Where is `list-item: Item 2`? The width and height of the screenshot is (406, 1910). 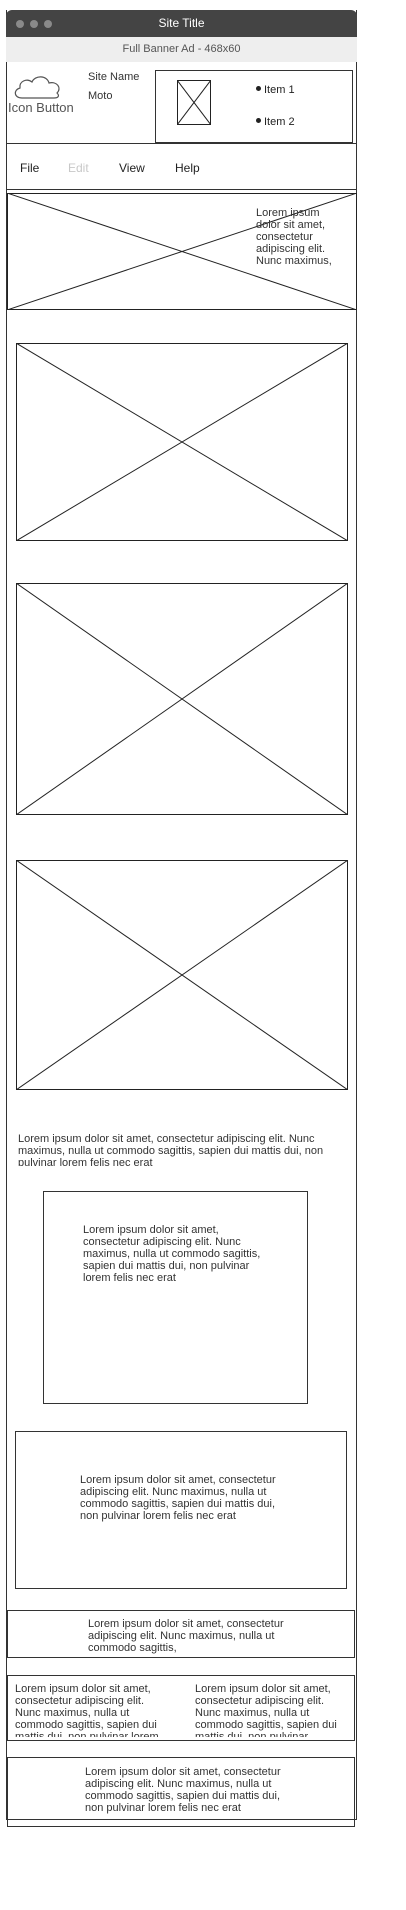
list-item: Item 2 is located at coordinates (275, 122).